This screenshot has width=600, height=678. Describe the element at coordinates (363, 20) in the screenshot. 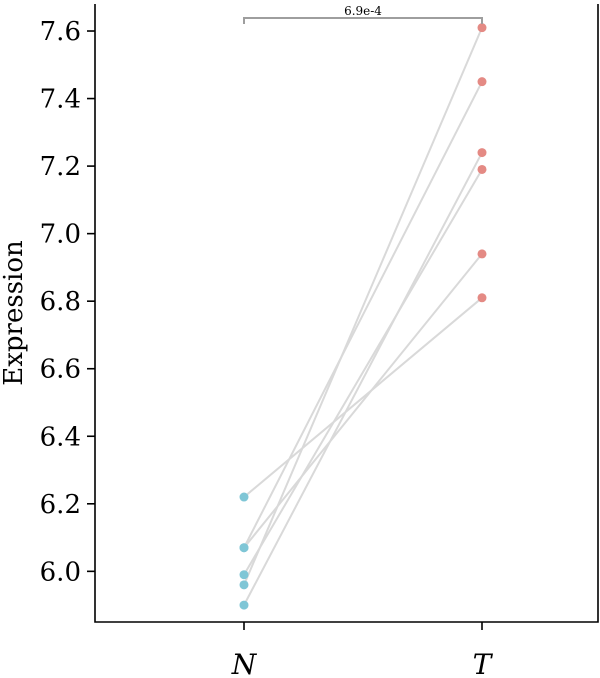

I see `bracket-line` at that location.